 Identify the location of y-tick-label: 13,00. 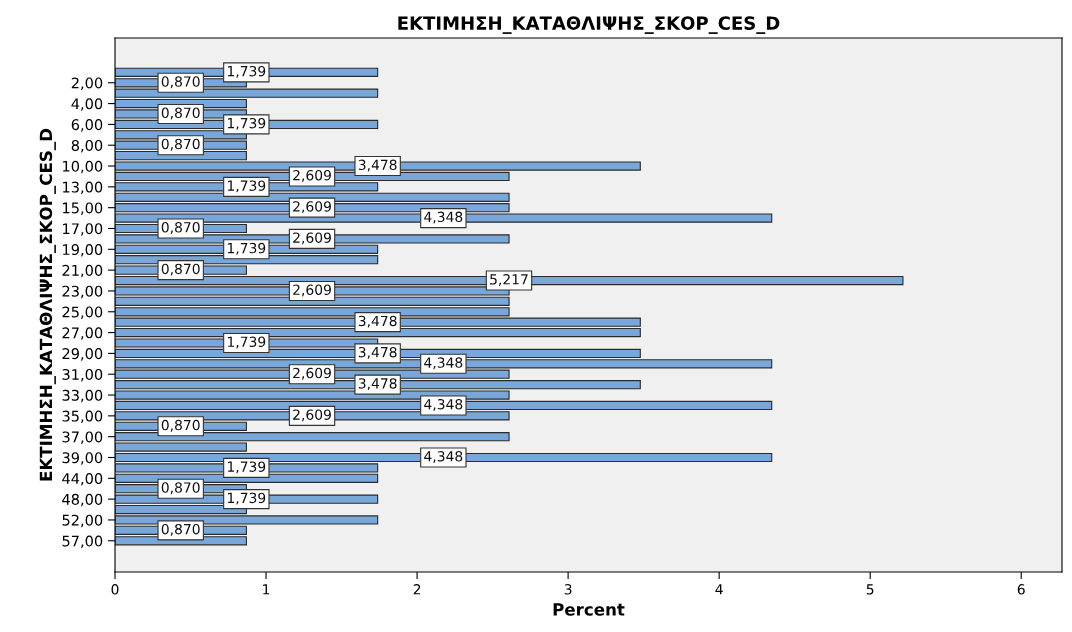
(83, 188).